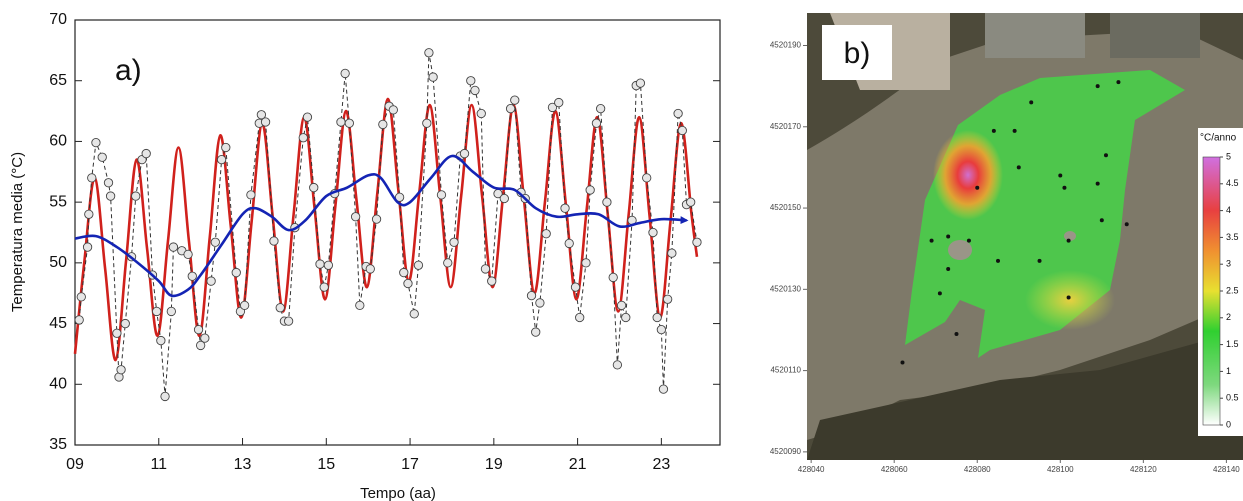 Image resolution: width=1243 pixels, height=501 pixels. Describe the element at coordinates (58, 141) in the screenshot. I see `y-tick-label: 60` at that location.